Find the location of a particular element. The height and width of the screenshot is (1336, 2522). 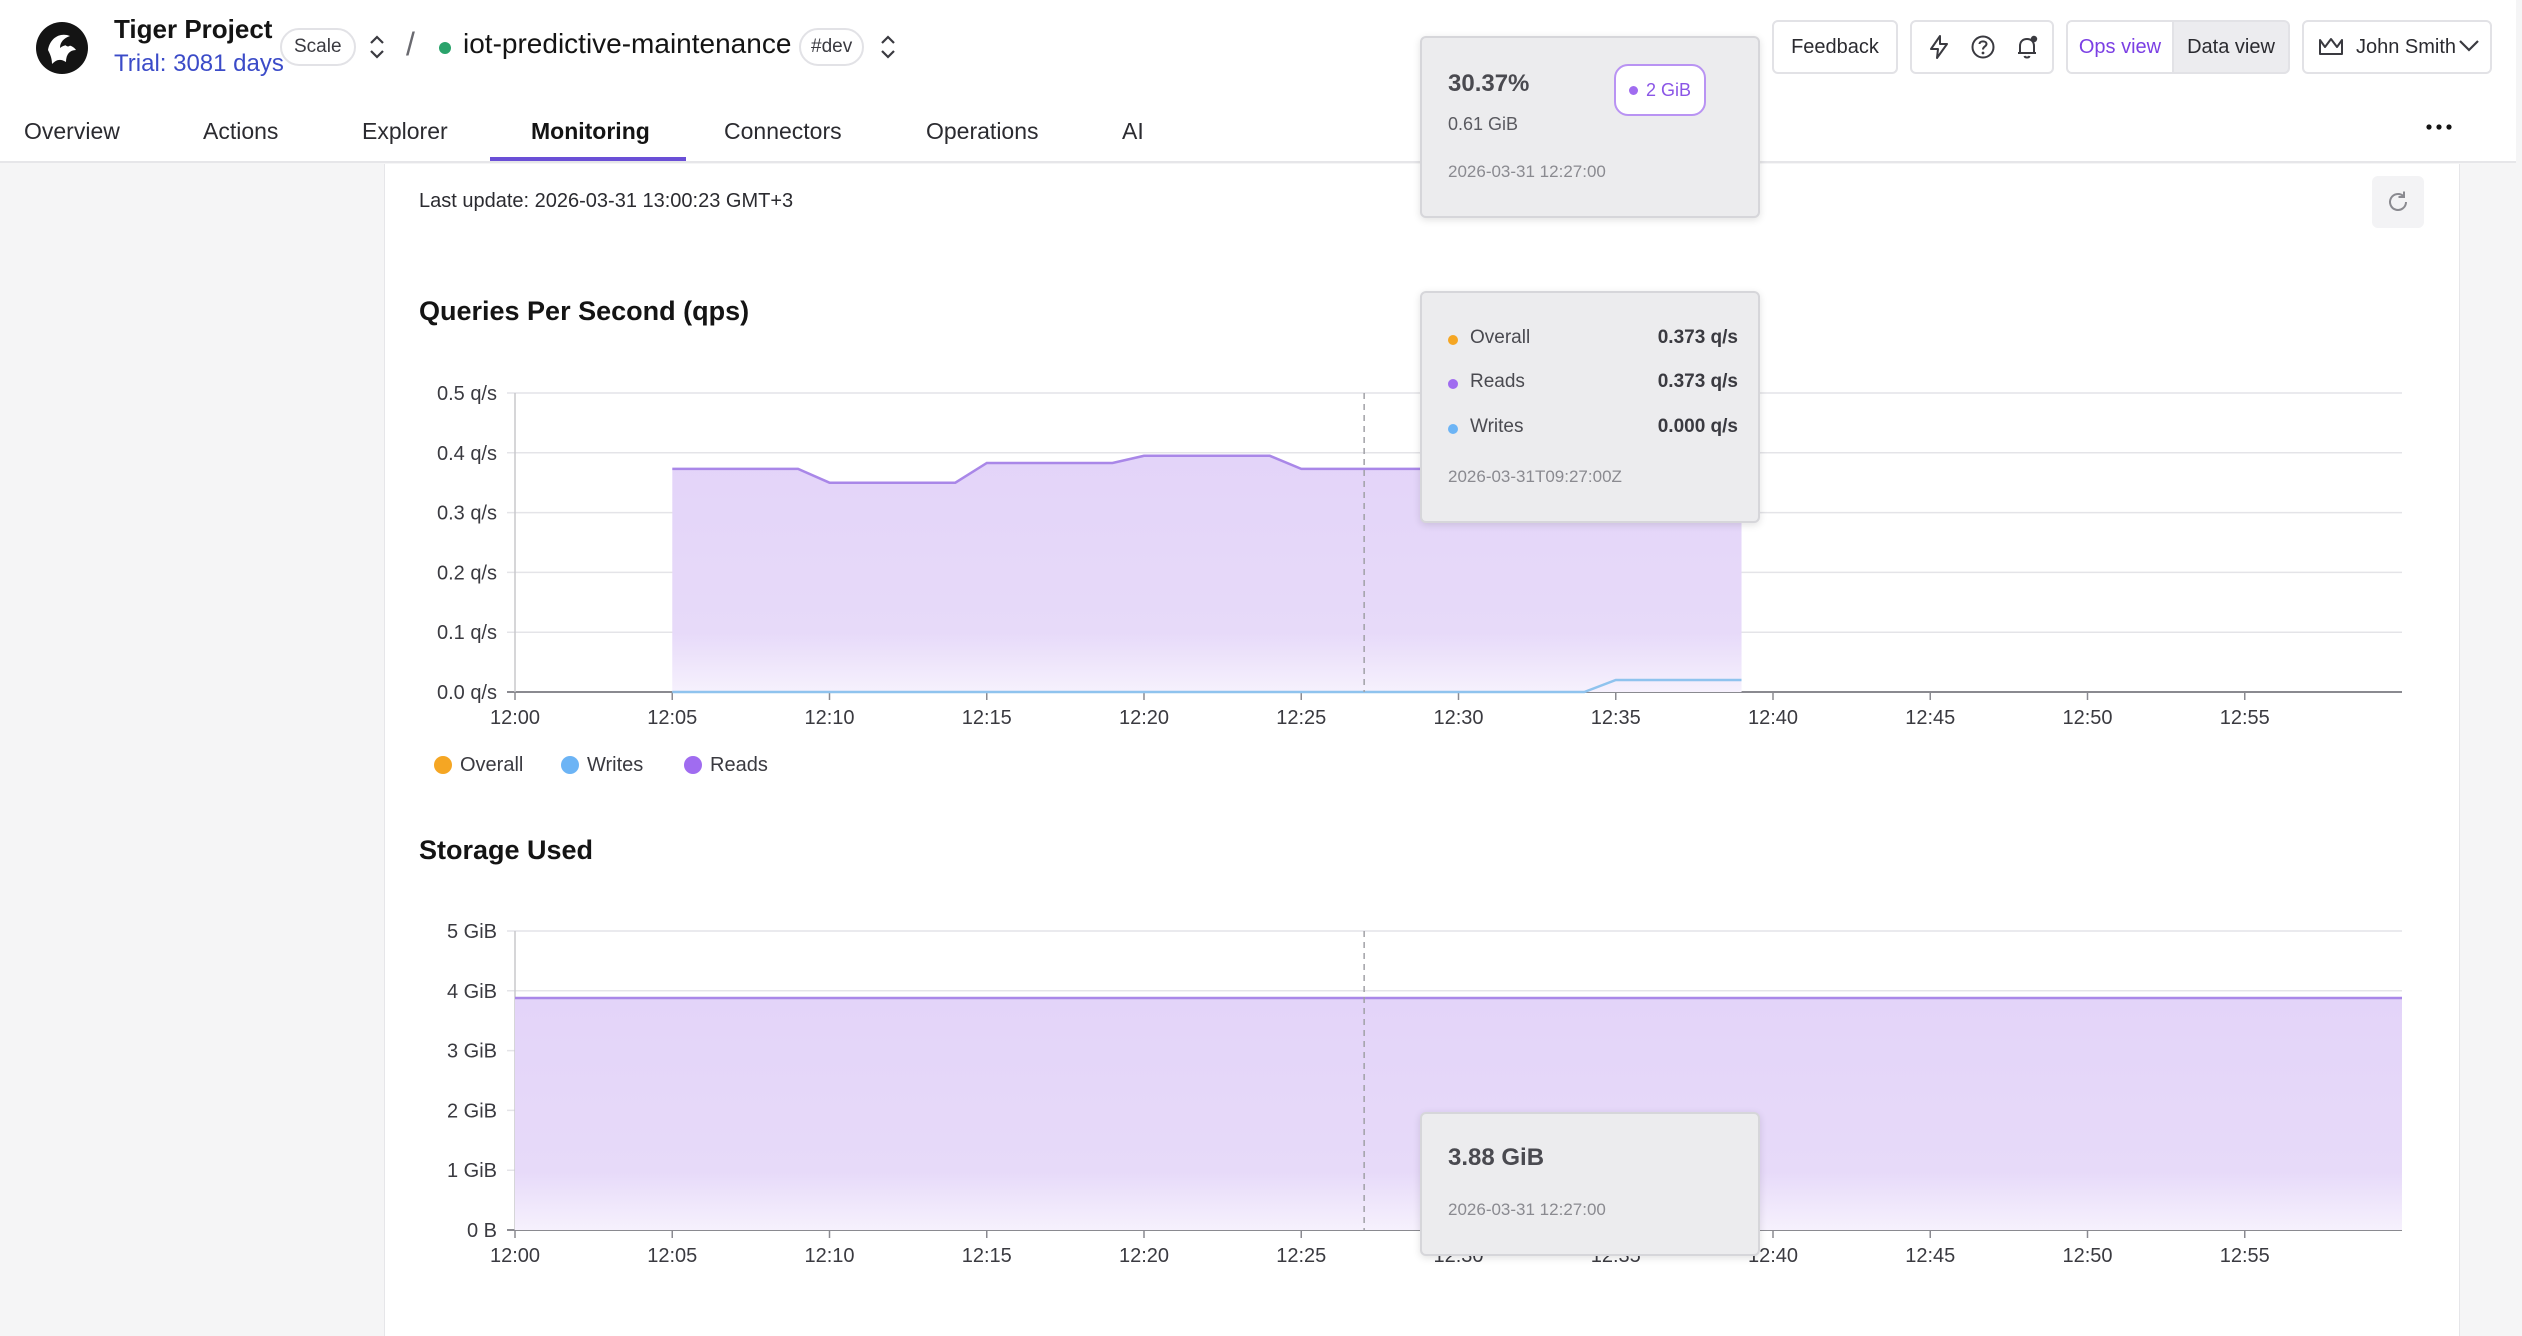

qps-x-tick-label: 12:00 is located at coordinates (515, 718).